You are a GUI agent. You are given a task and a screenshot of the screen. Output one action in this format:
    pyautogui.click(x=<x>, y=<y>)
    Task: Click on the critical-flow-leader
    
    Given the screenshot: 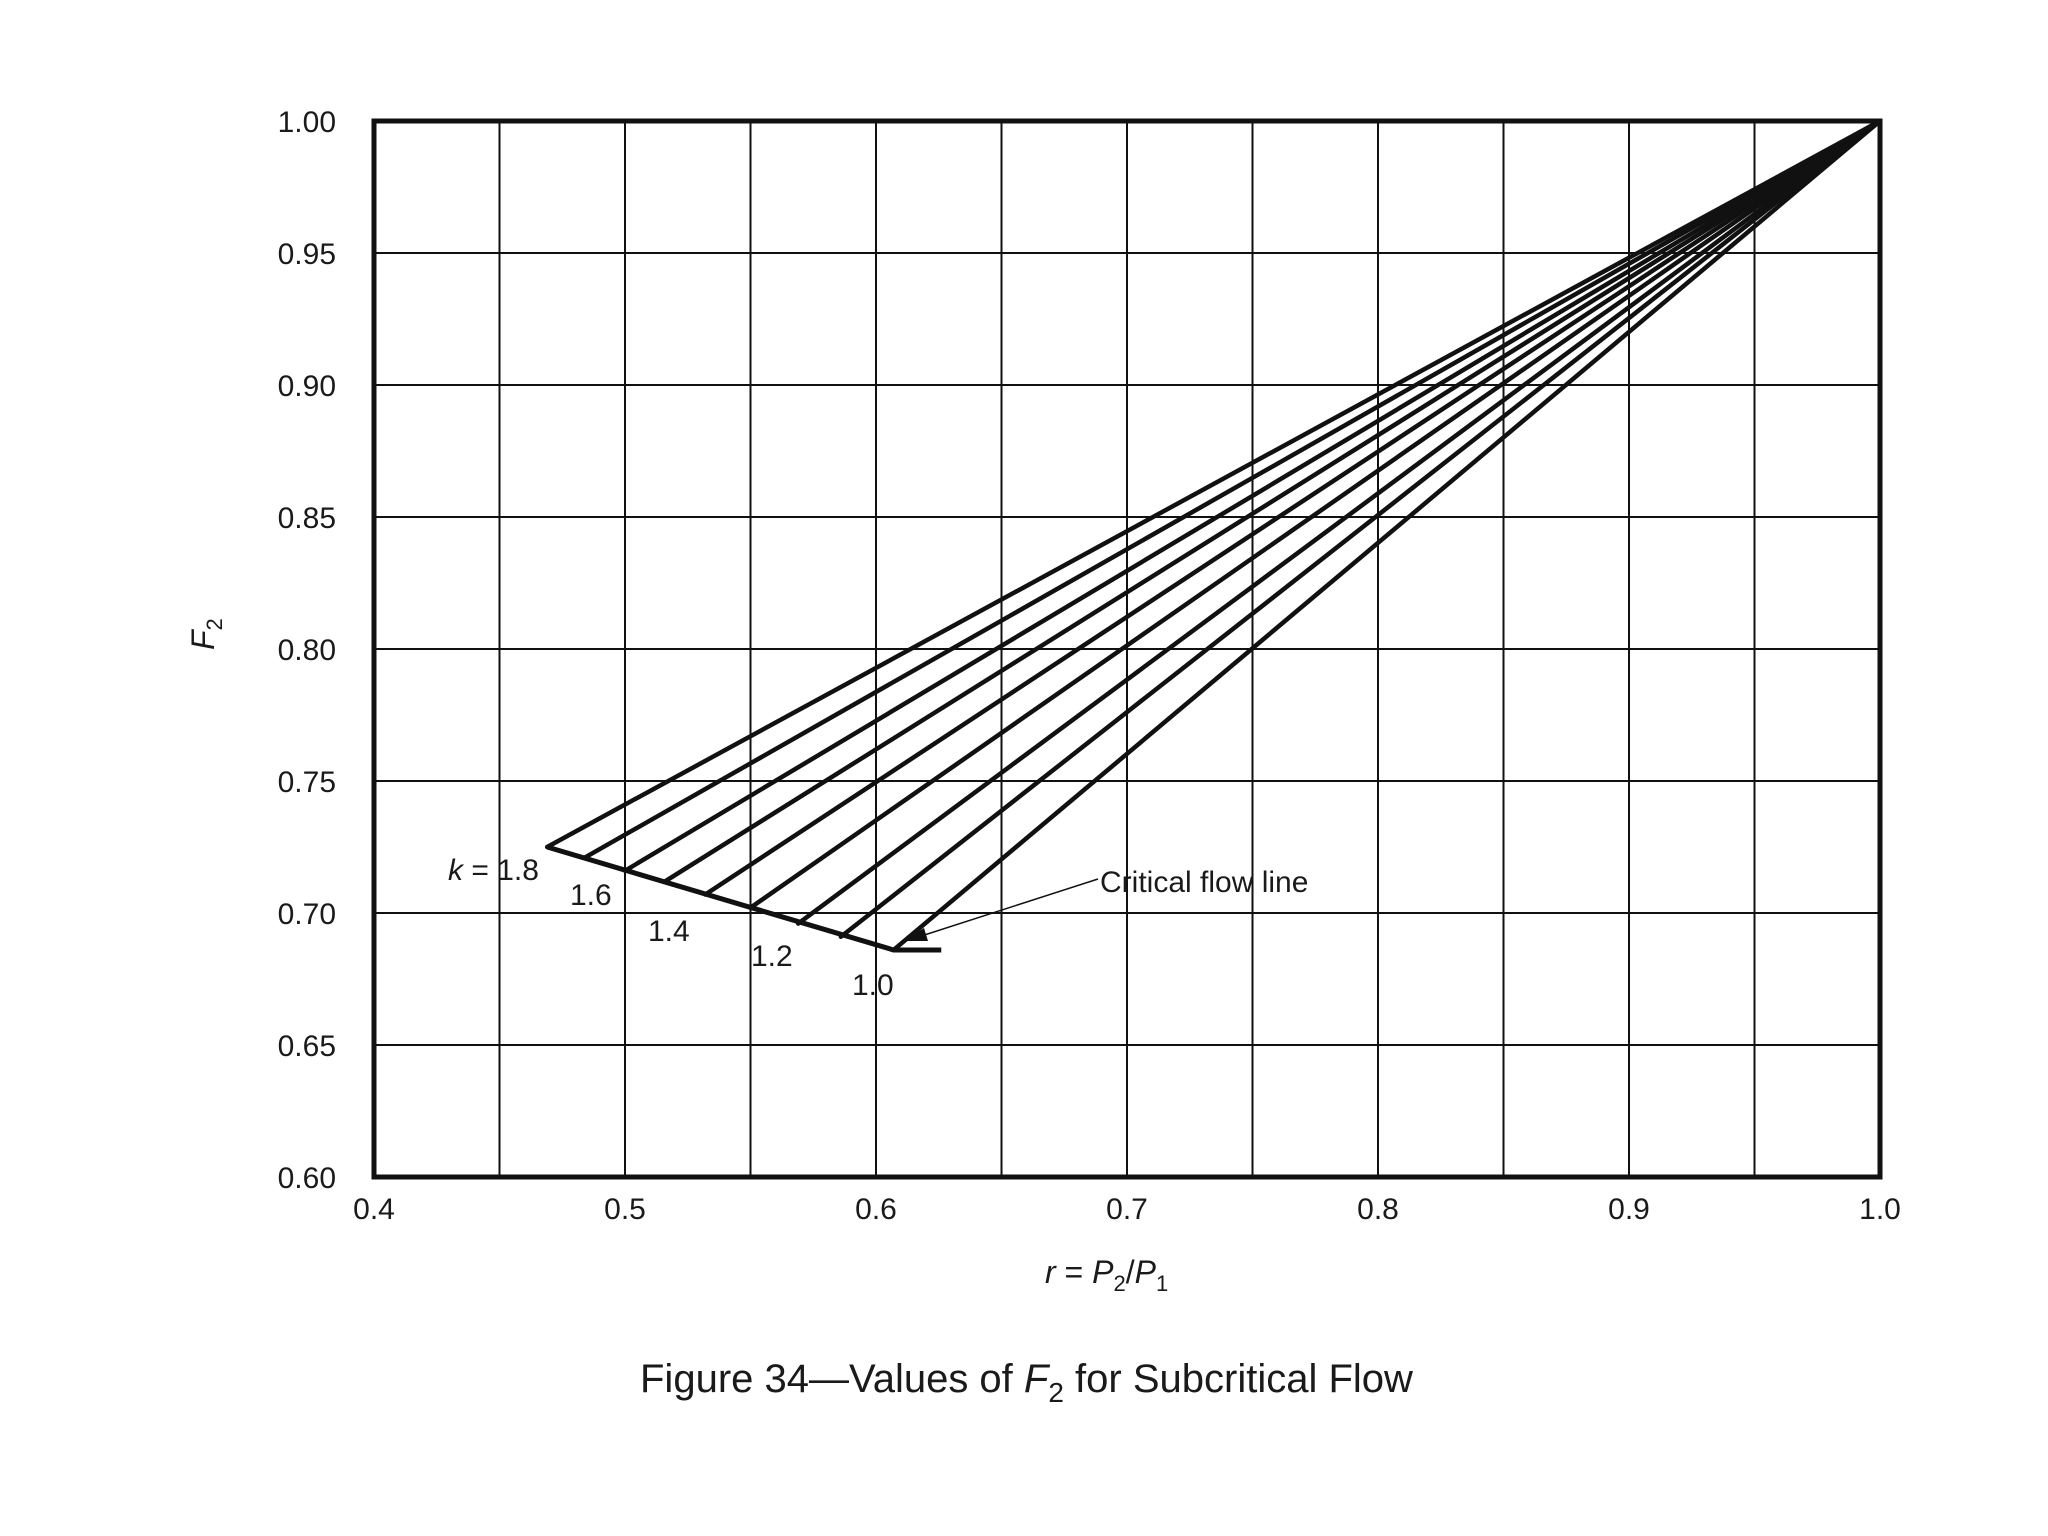 What is the action you would take?
    pyautogui.click(x=1005, y=909)
    